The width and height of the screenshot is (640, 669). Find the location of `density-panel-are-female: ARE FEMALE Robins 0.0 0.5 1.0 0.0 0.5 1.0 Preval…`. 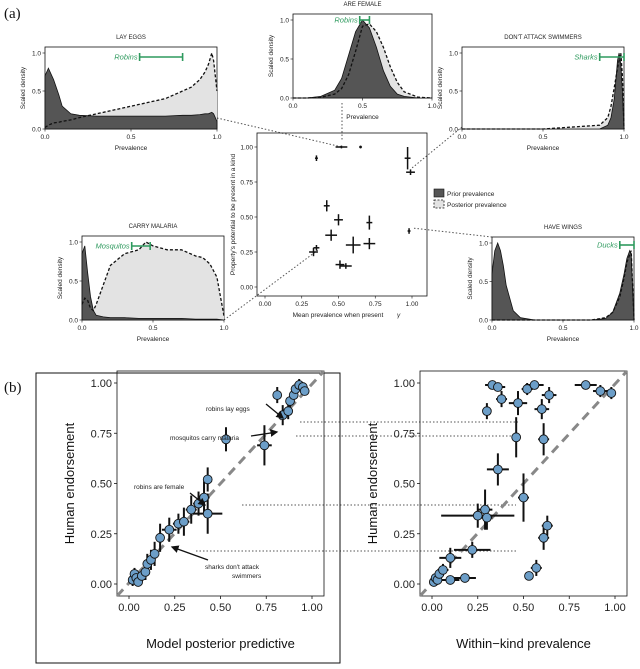

density-panel-are-female: ARE FEMALE Robins 0.0 0.5 1.0 0.0 0.5 1.0 Preval… is located at coordinates (352, 61).